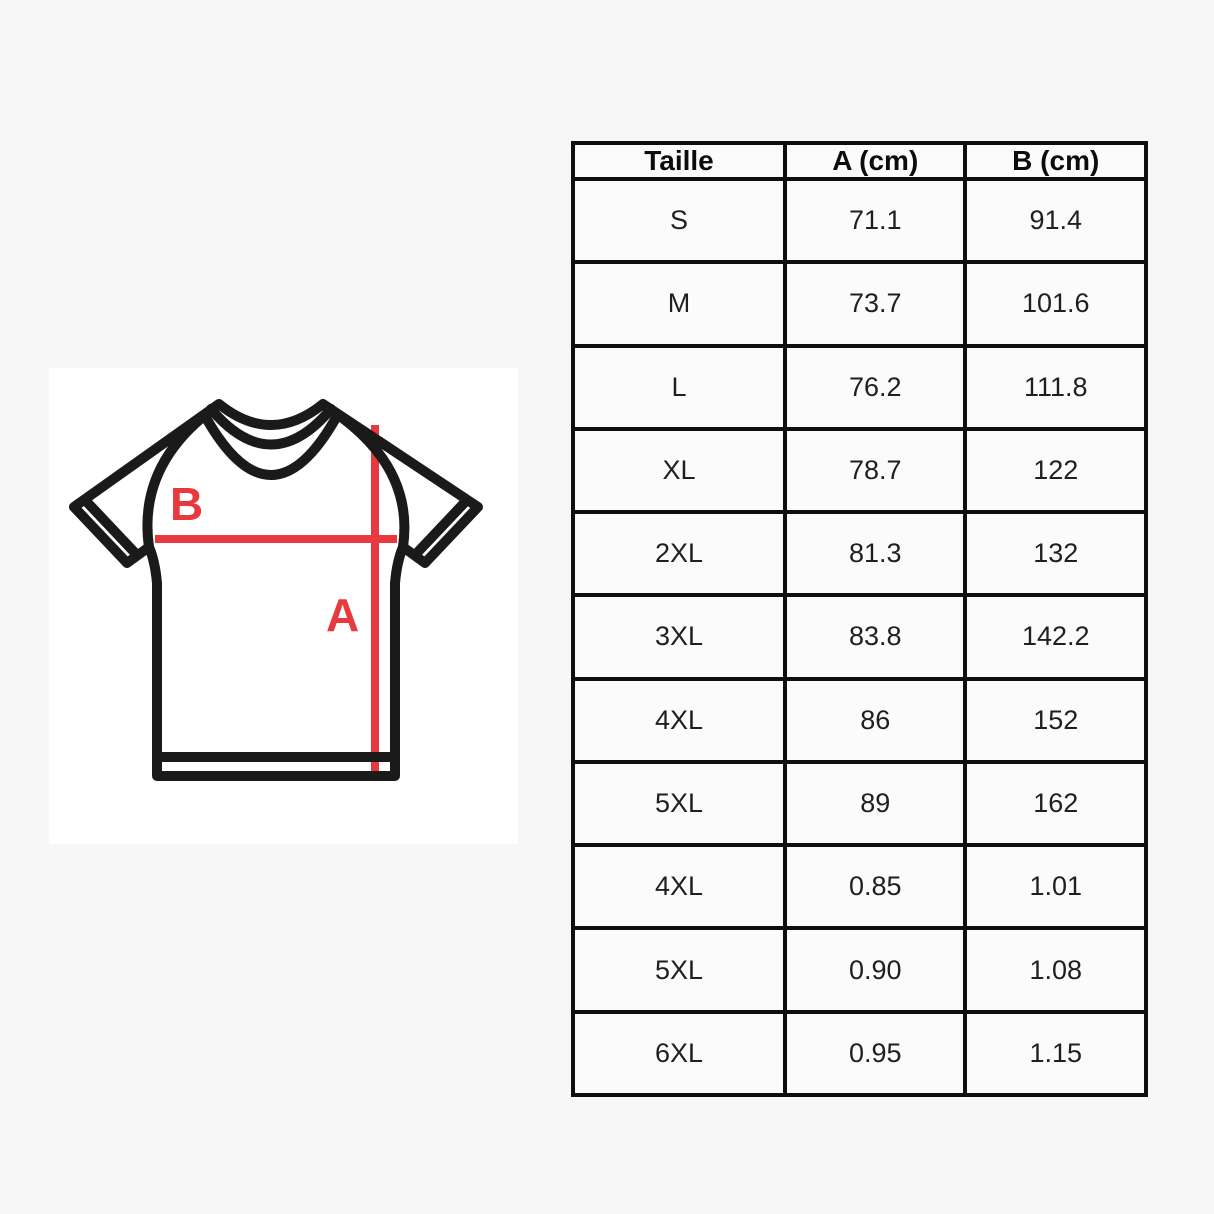  I want to click on tshirt-outline, so click(276, 590).